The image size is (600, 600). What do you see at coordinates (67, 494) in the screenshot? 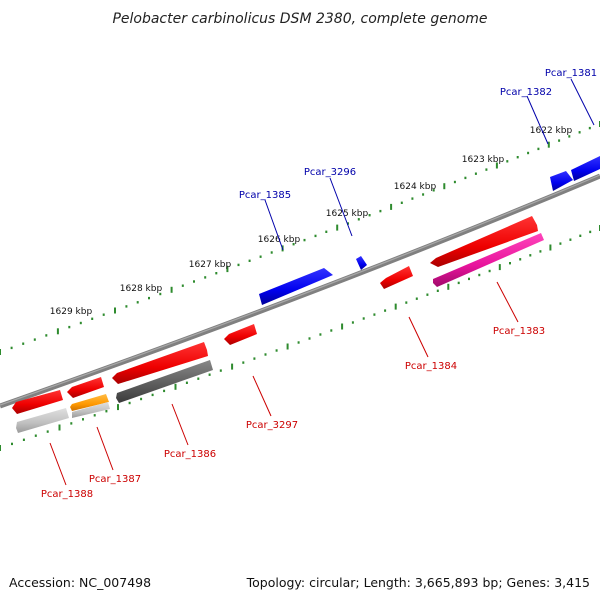
I see `gene-label-pcar-1388: Pcar_1388` at bounding box center [67, 494].